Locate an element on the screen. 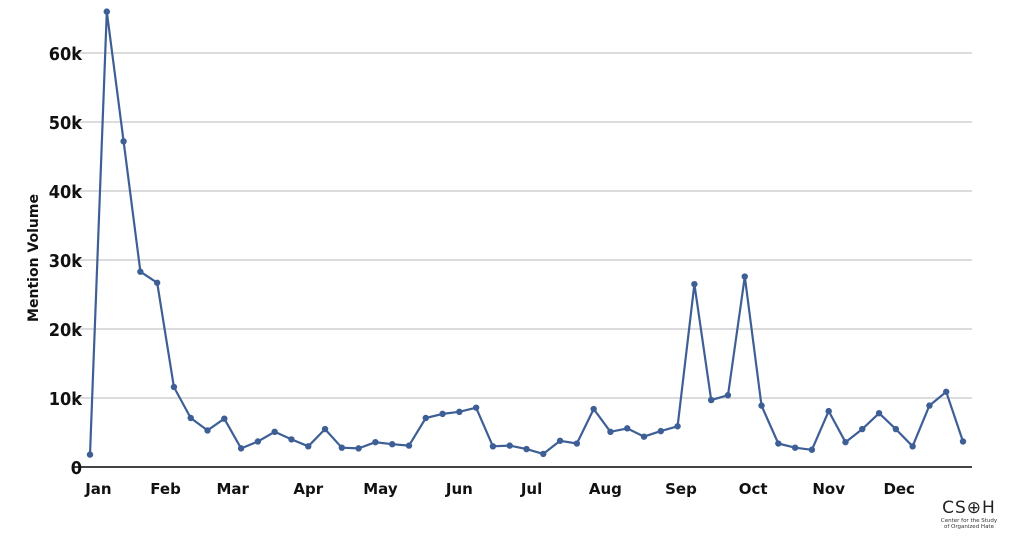  y-axis-ticks: 0 10k 20k 30k 40k 50k 60k is located at coordinates (66, 261).